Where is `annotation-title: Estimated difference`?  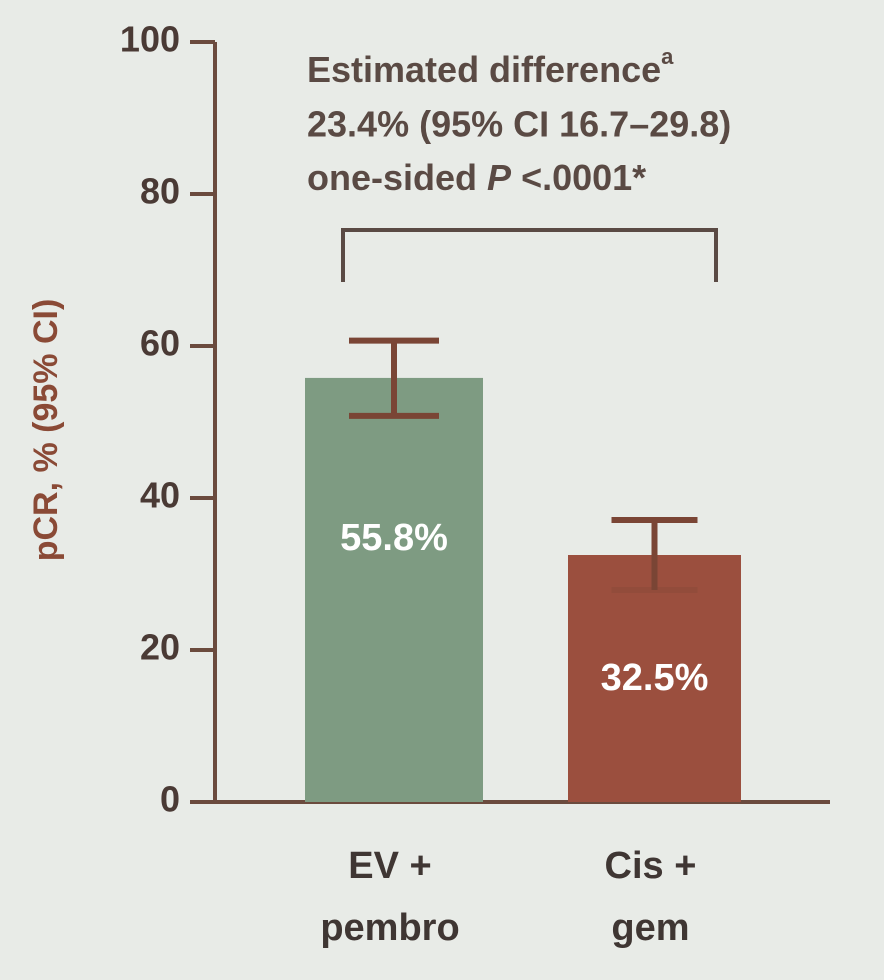
annotation-title: Estimated difference is located at coordinates (484, 69).